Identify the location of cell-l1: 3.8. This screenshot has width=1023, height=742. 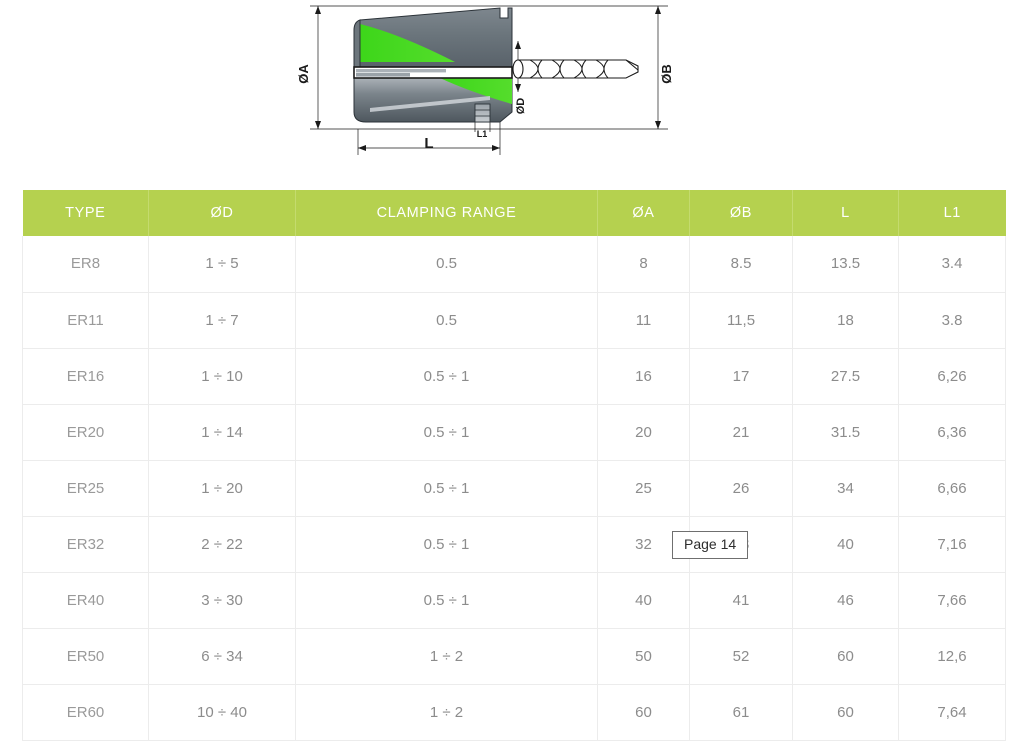
(952, 320).